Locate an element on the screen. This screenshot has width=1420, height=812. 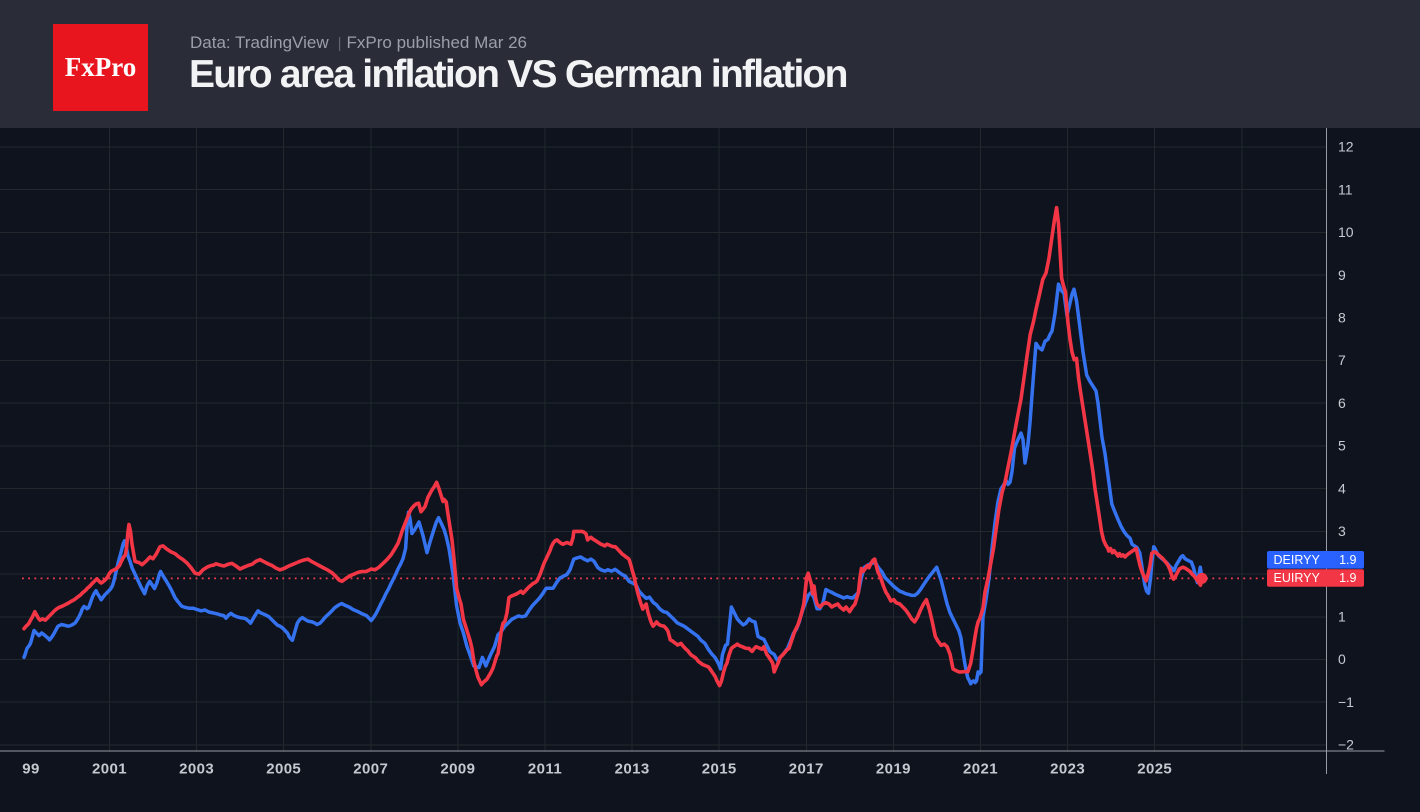
svg-text: 2005 is located at coordinates (283, 769).